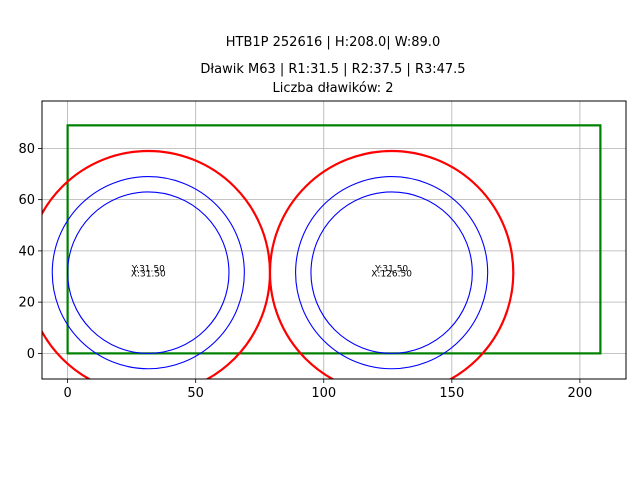 The width and height of the screenshot is (640, 480). What do you see at coordinates (67, 393) in the screenshot?
I see `x-tick-label: 0` at bounding box center [67, 393].